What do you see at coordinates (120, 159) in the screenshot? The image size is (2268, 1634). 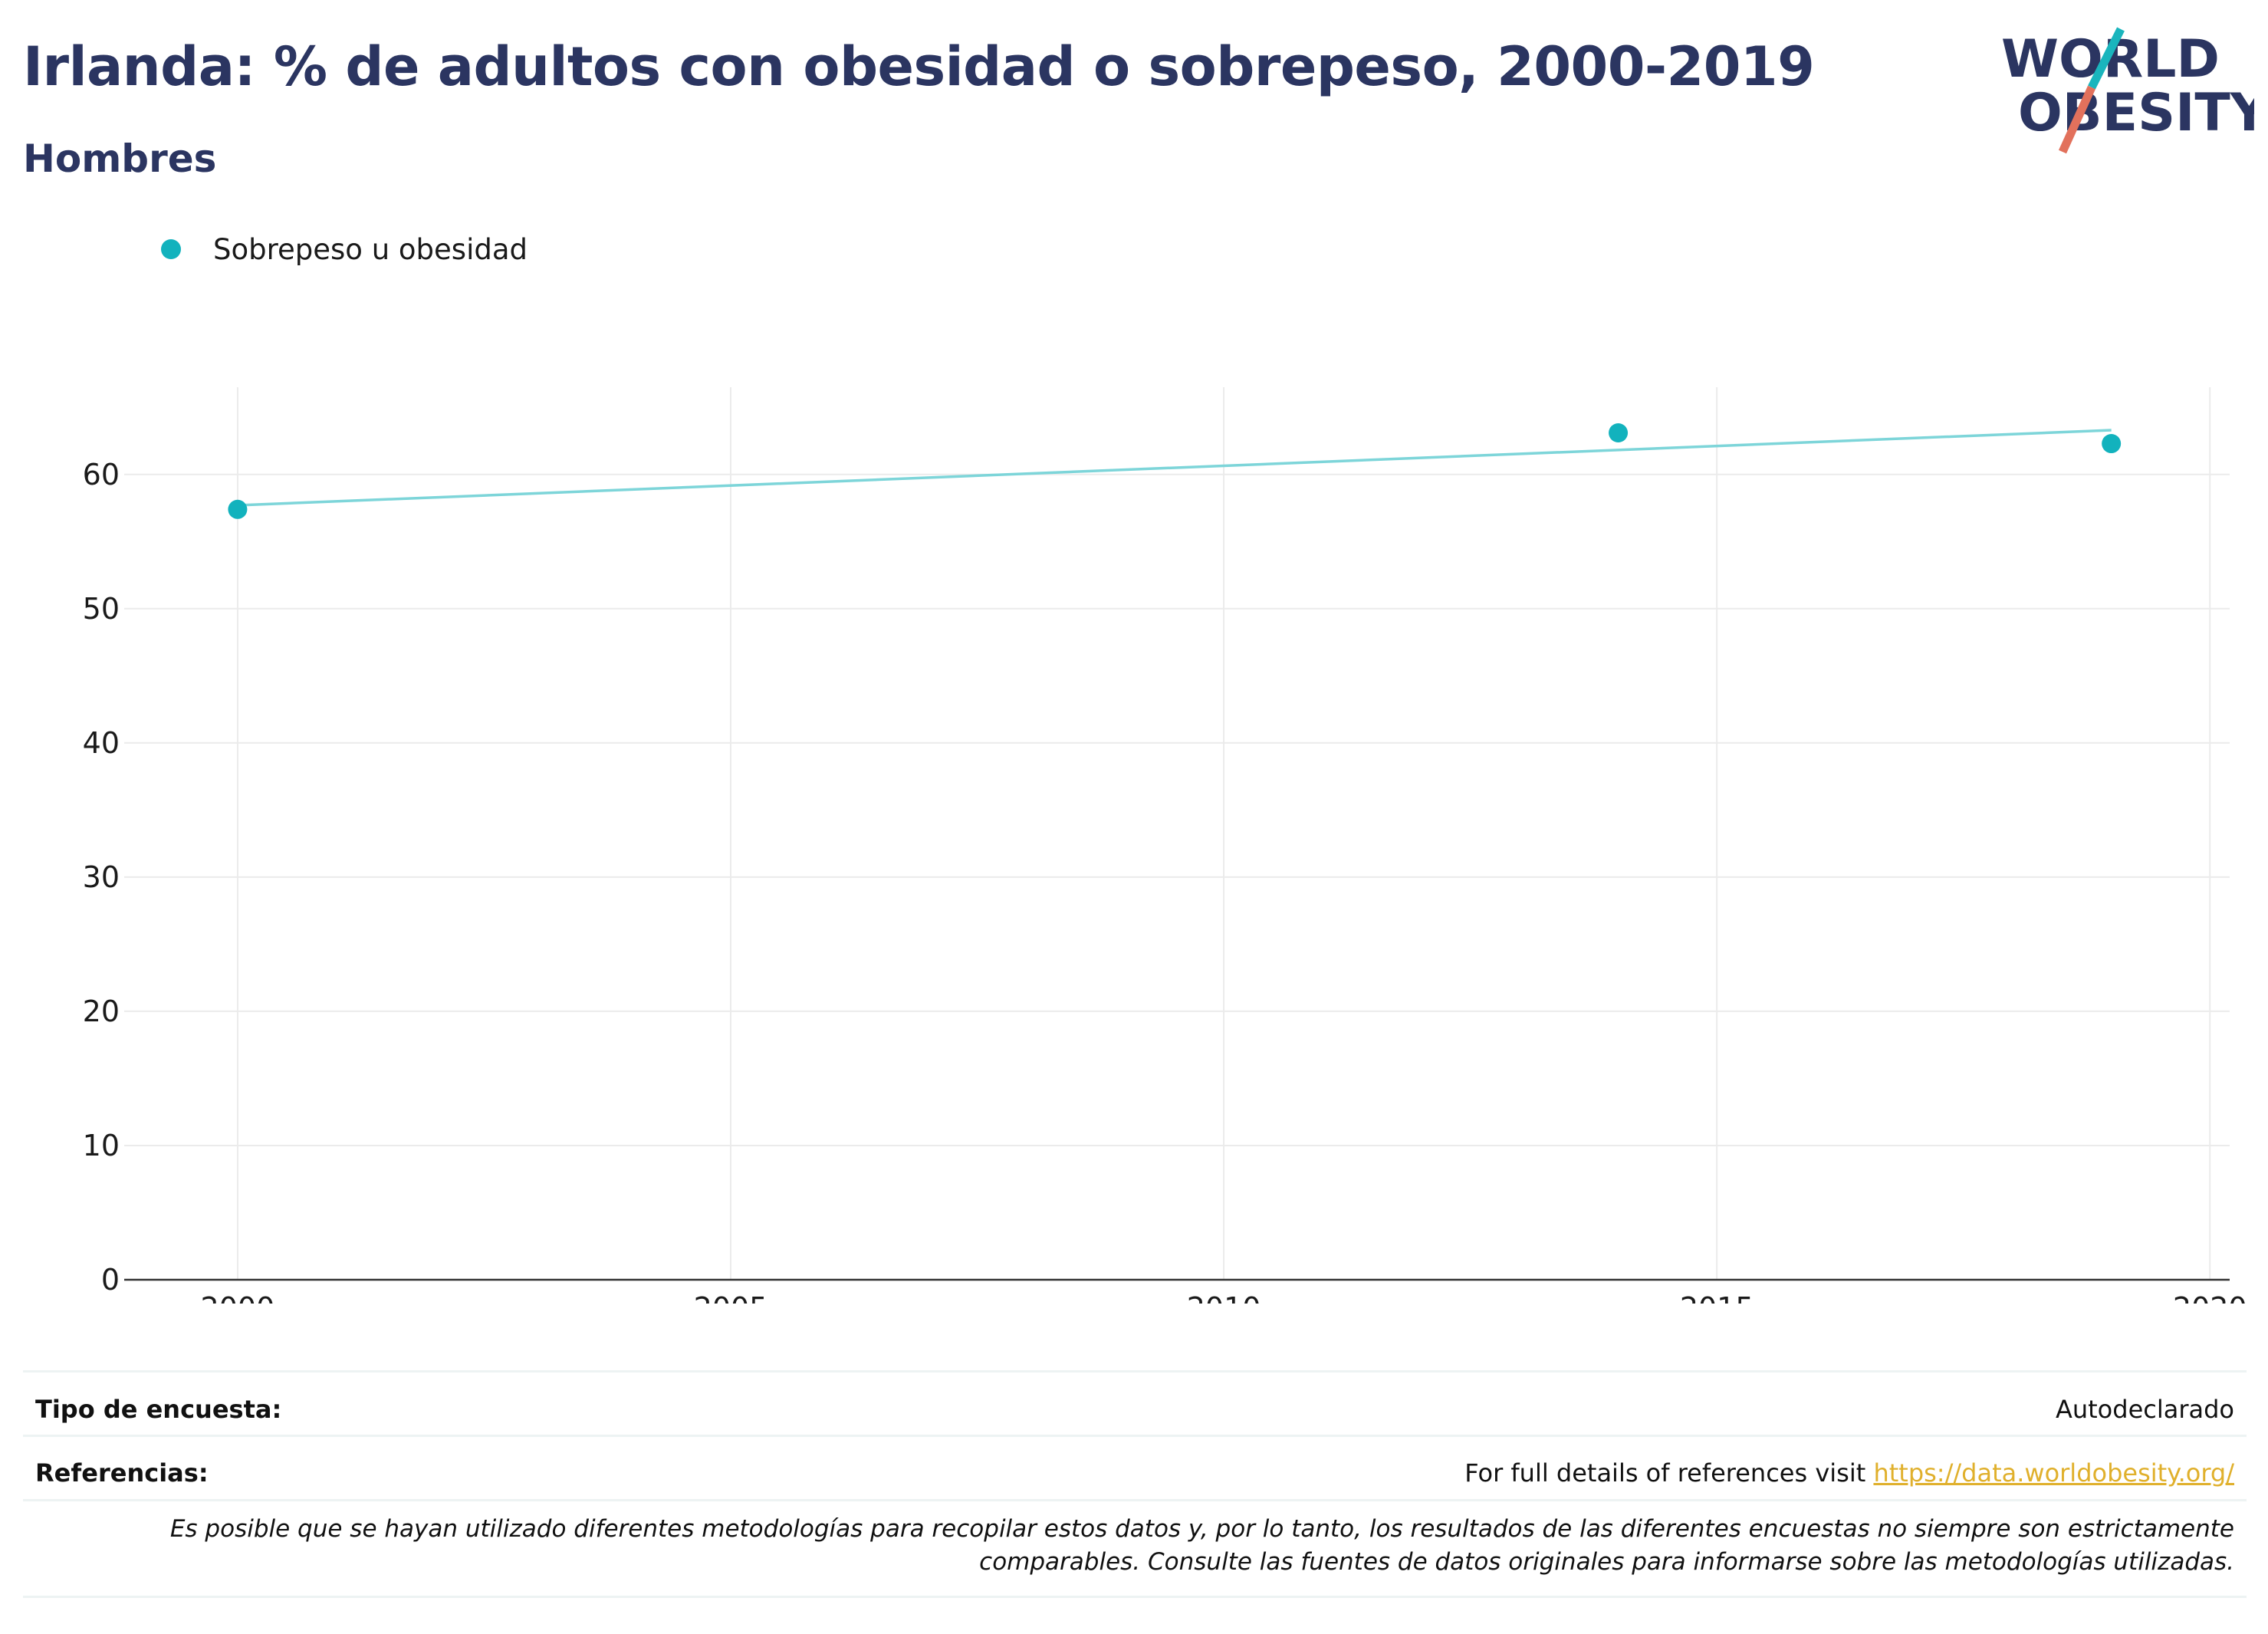 I see `chart-subtitle: Hombres` at bounding box center [120, 159].